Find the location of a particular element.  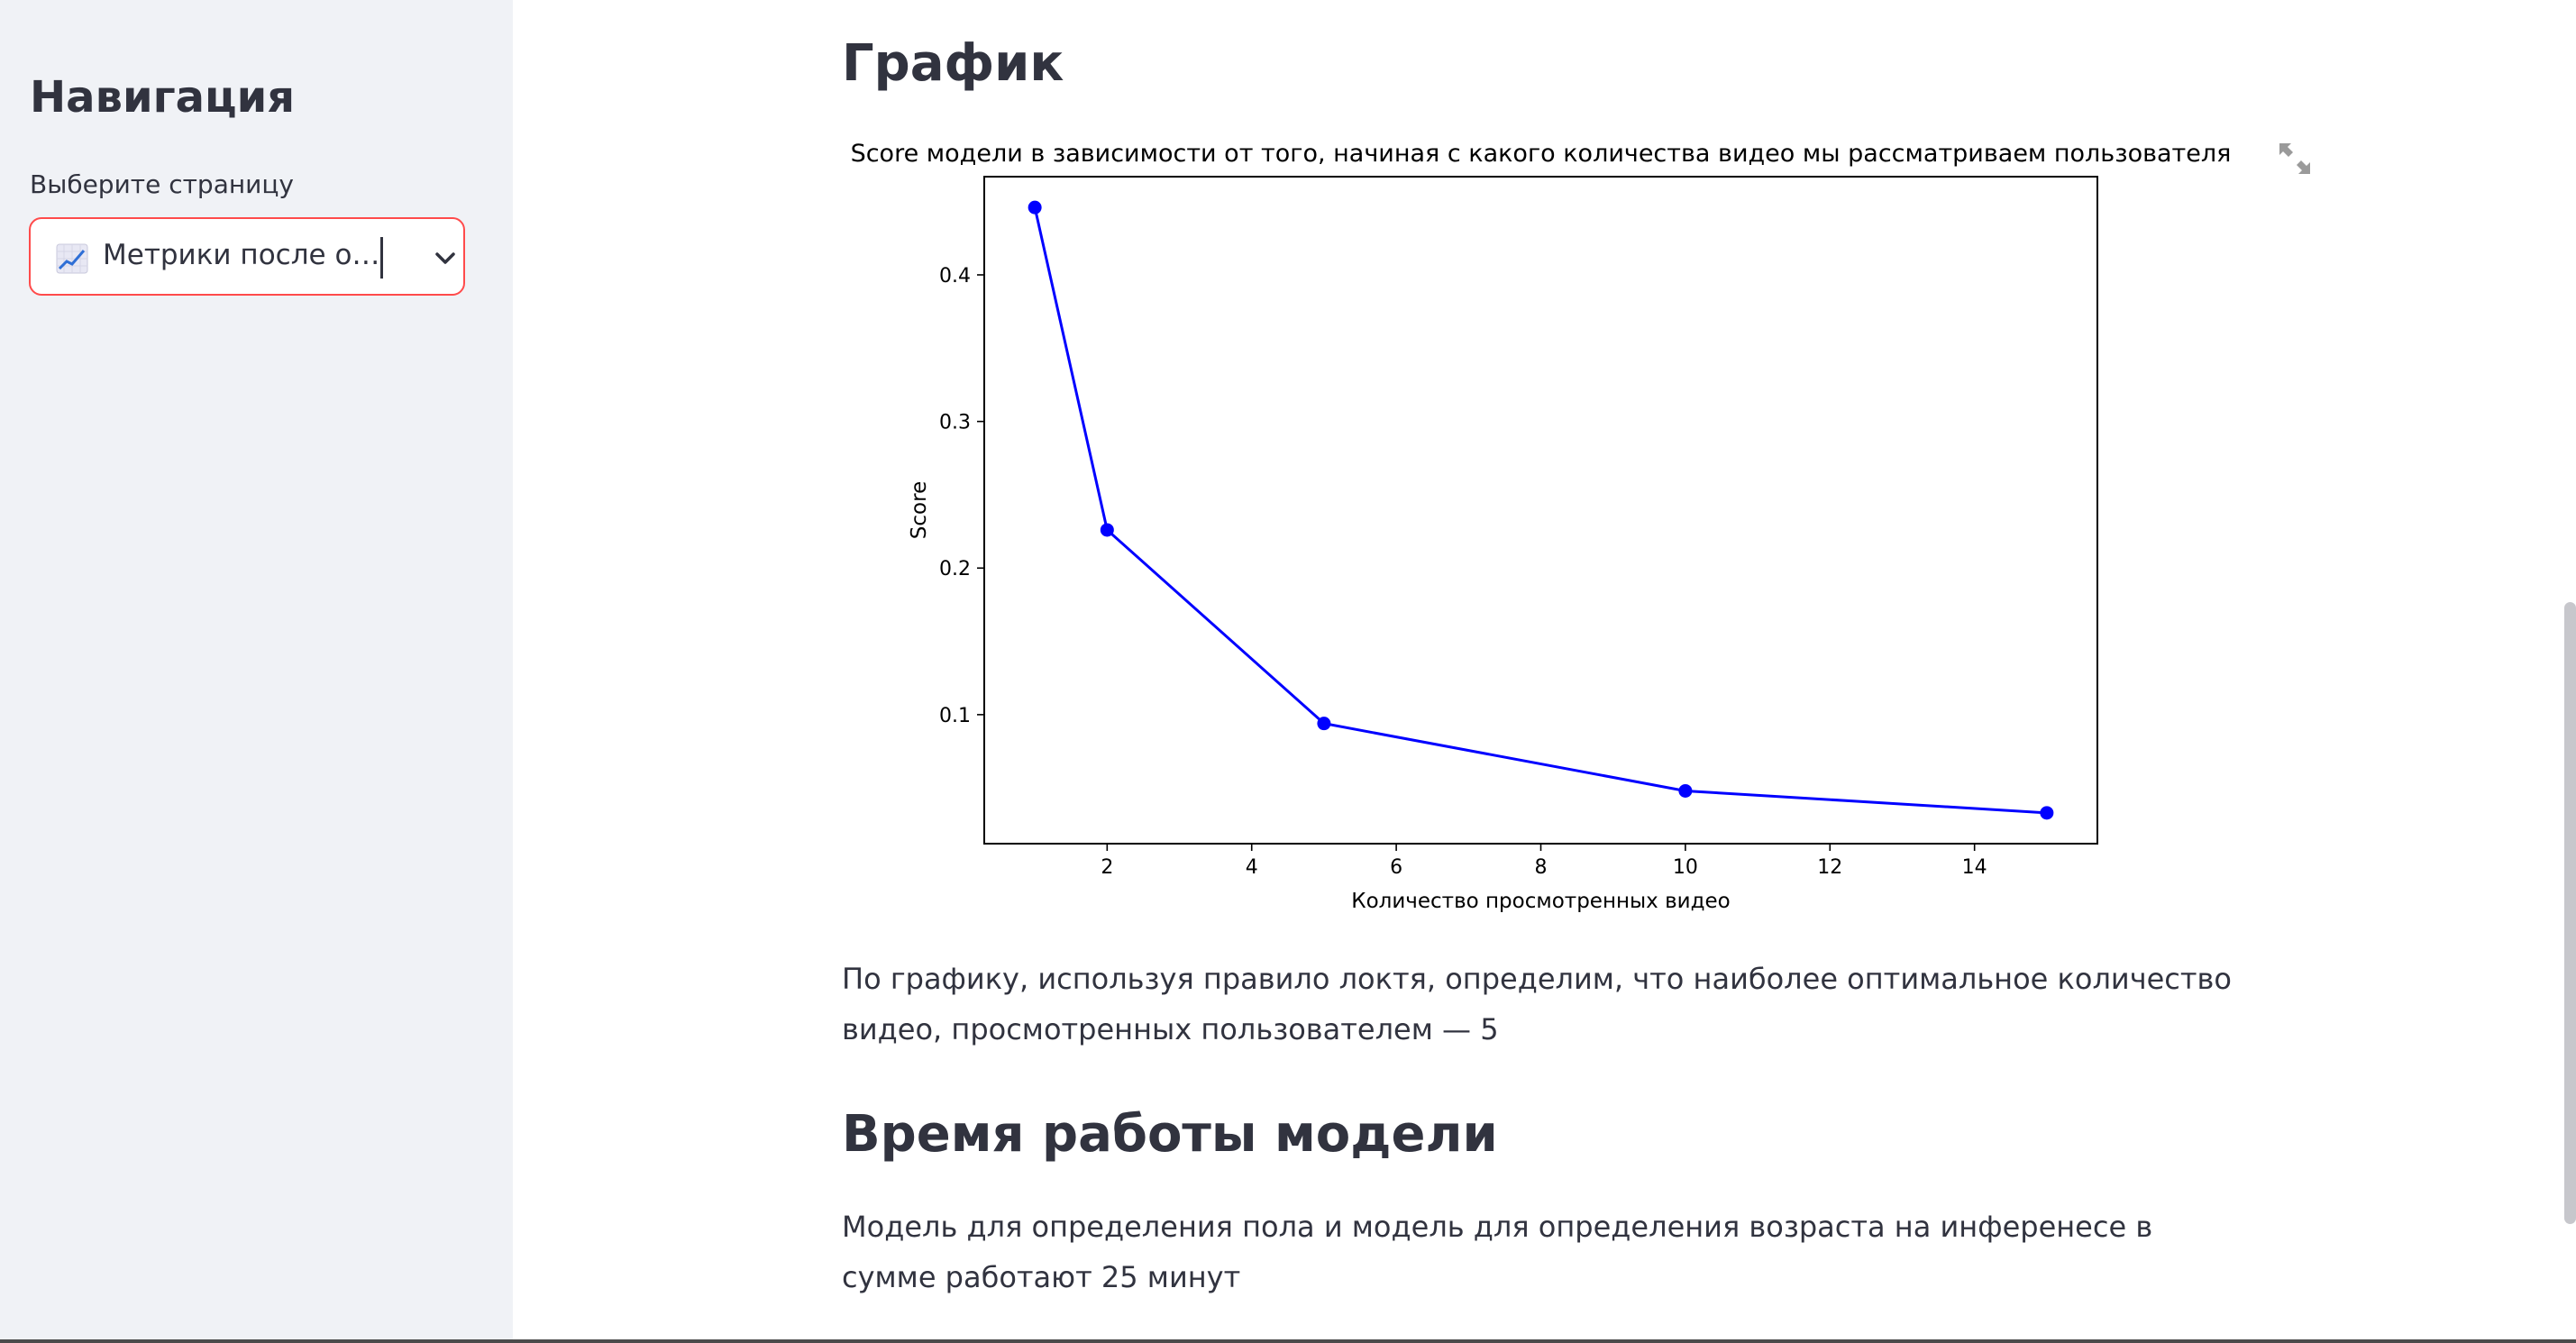

x-tick-label: 4 is located at coordinates (1252, 867).